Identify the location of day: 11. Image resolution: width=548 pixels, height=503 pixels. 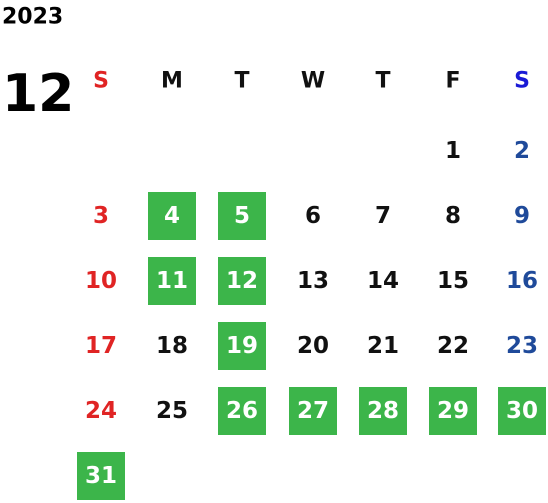
(172, 281).